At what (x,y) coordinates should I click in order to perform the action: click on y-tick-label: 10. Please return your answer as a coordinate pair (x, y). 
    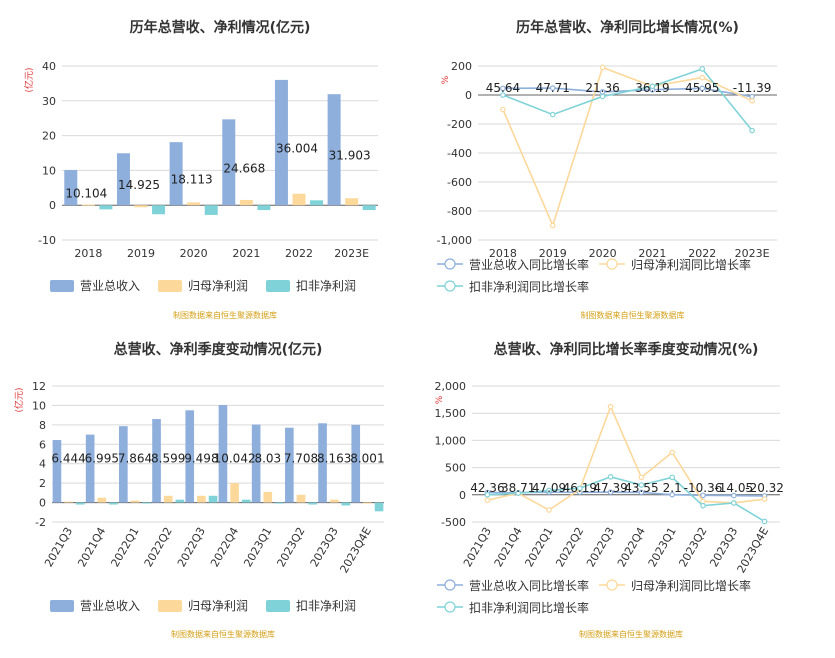
    Looking at the image, I should click on (49, 170).